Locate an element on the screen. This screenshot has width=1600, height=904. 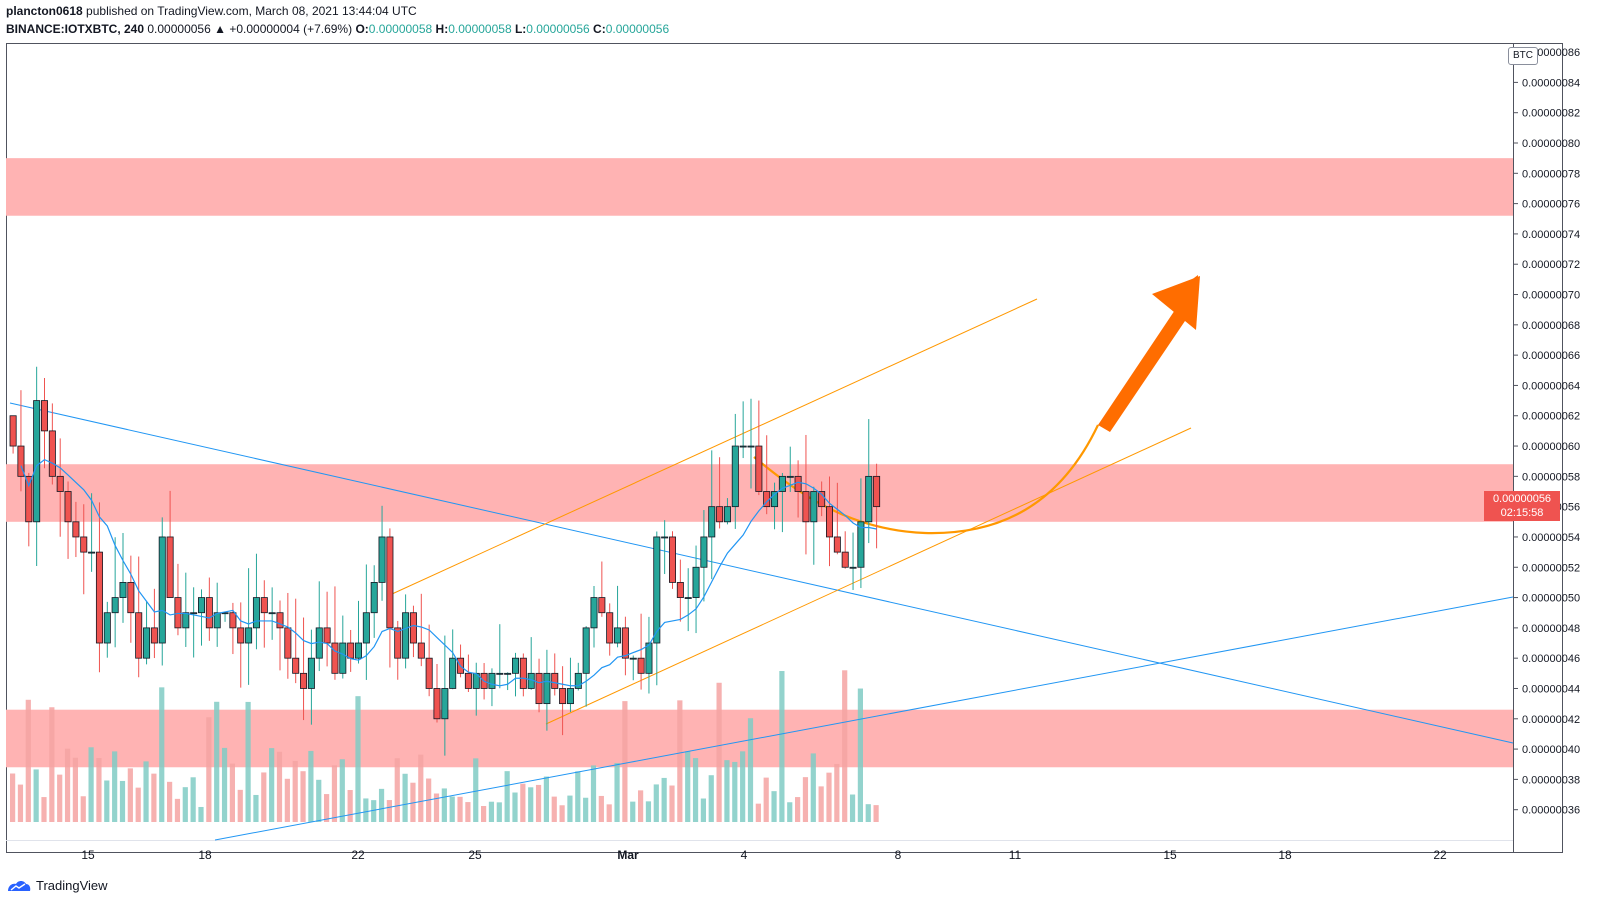
symbol-label: BINANCE:IOTXBTC, 240 is located at coordinates (75, 29).